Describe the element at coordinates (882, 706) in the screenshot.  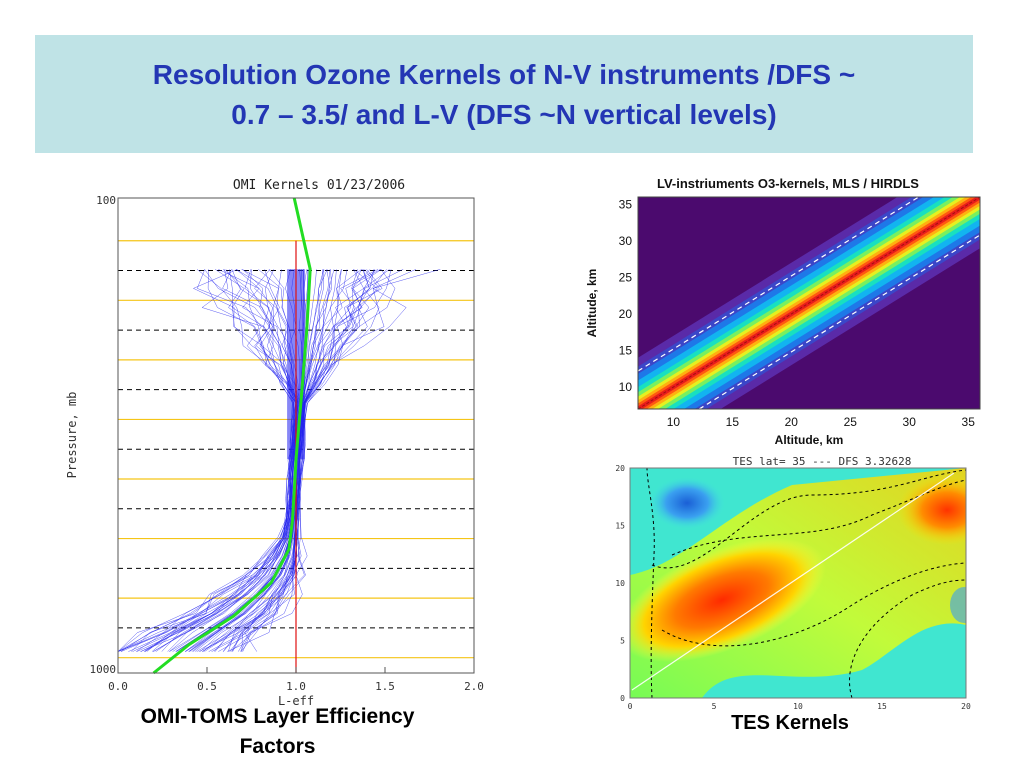
I see `tes-x-tick-label: 15` at that location.